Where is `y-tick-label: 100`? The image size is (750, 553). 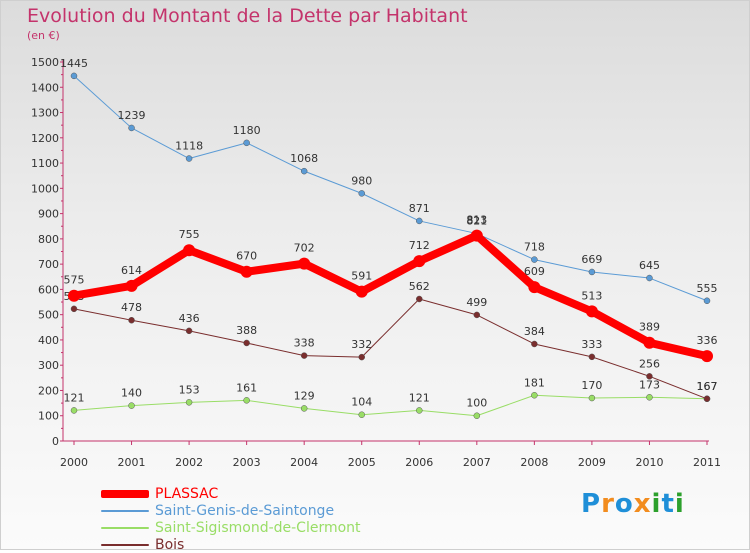 y-tick-label: 100 is located at coordinates (48, 416).